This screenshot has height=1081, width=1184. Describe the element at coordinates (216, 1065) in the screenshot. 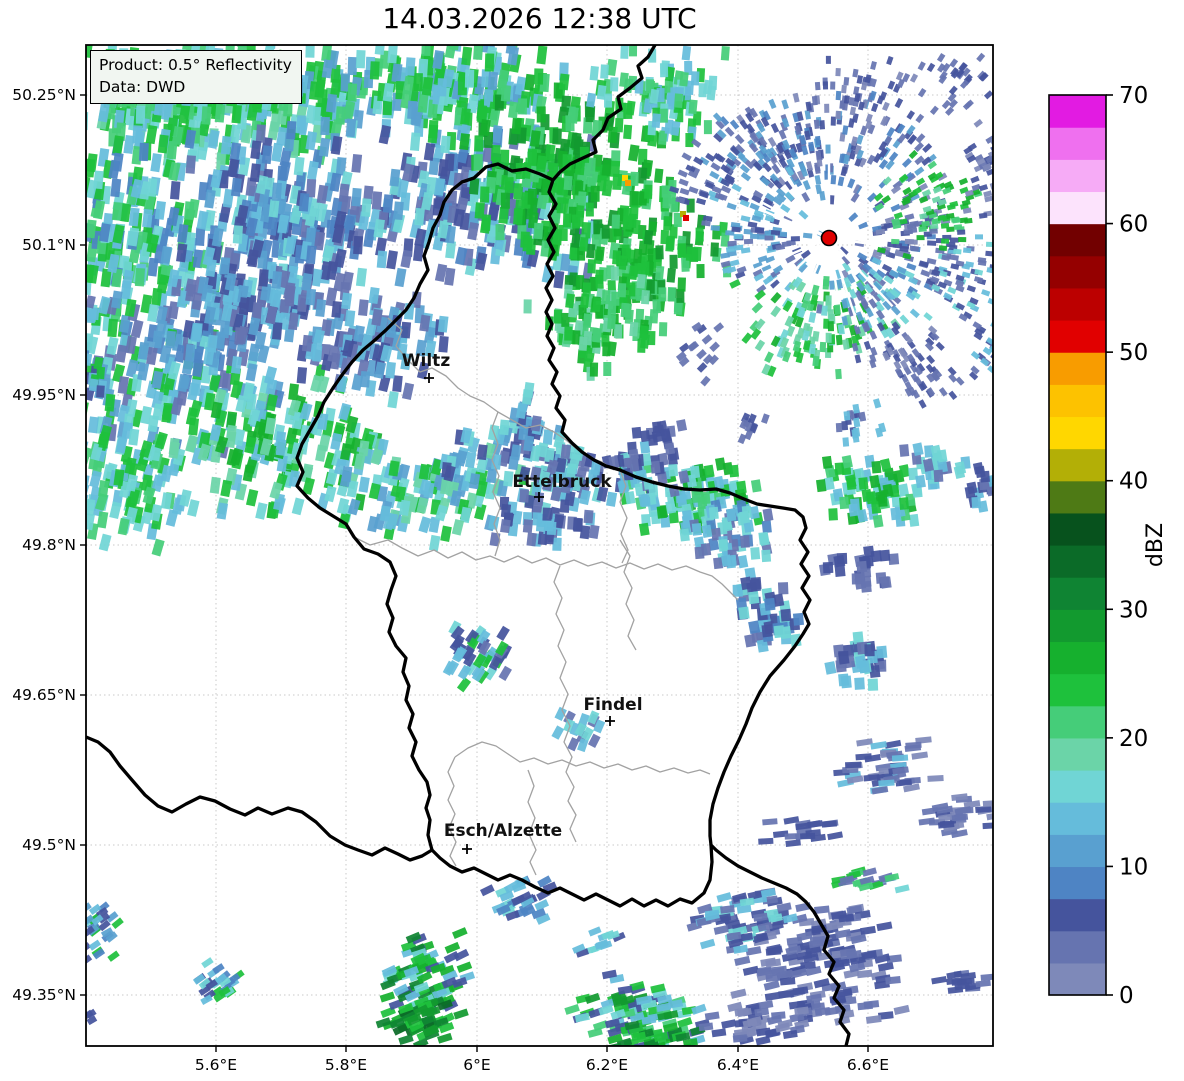

I see `x-tick-label: 5.6°E` at that location.